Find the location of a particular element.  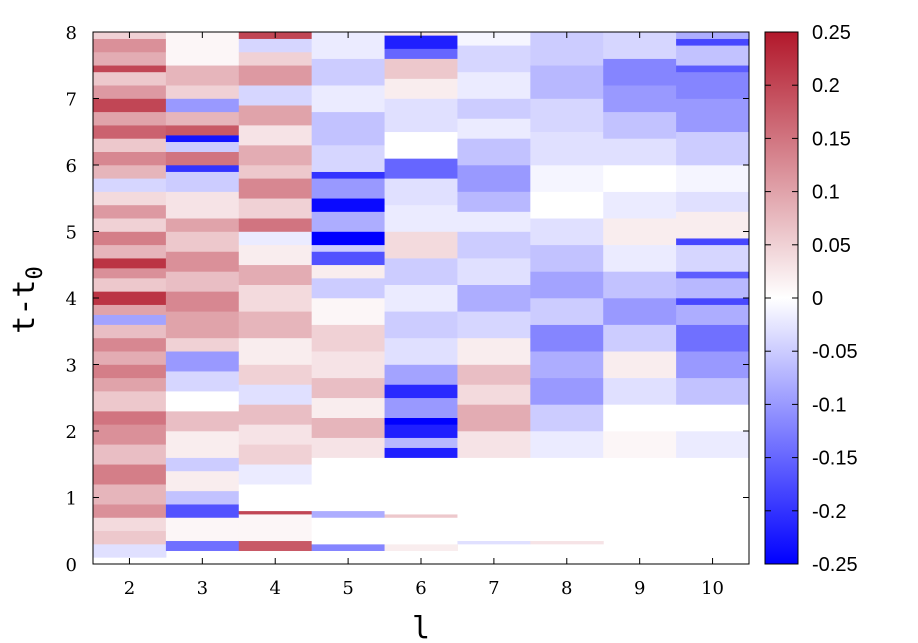

y-tick-label: 0 is located at coordinates (71, 565).